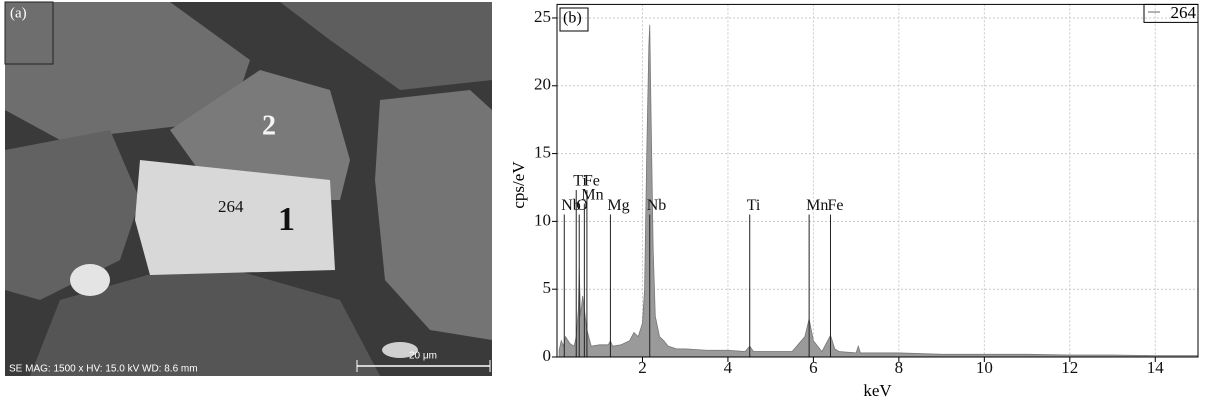 Image resolution: width=1210 pixels, height=404 pixels. Describe the element at coordinates (984, 367) in the screenshot. I see `x-tick-label: 10` at that location.